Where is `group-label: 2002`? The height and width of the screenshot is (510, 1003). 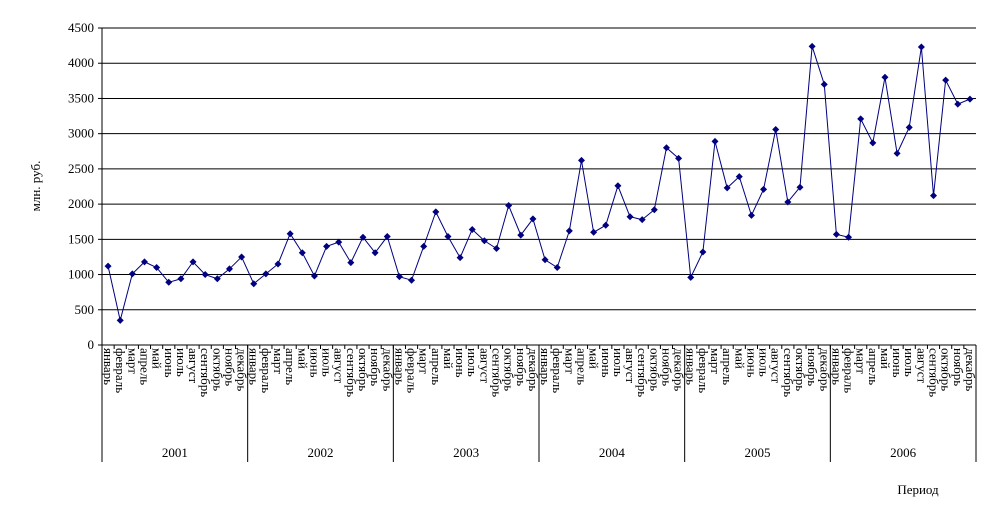
group-label: 2002 is located at coordinates (321, 452).